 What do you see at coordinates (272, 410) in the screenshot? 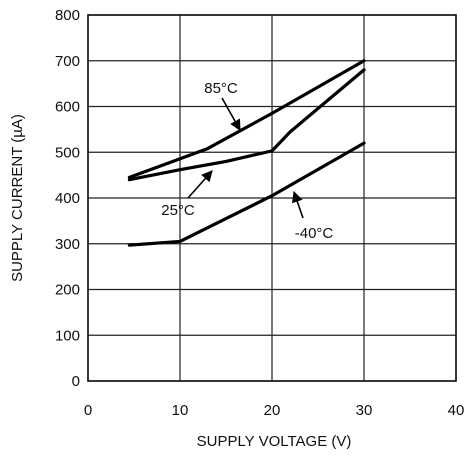
I see `x-tick-label-2: 20` at bounding box center [272, 410].